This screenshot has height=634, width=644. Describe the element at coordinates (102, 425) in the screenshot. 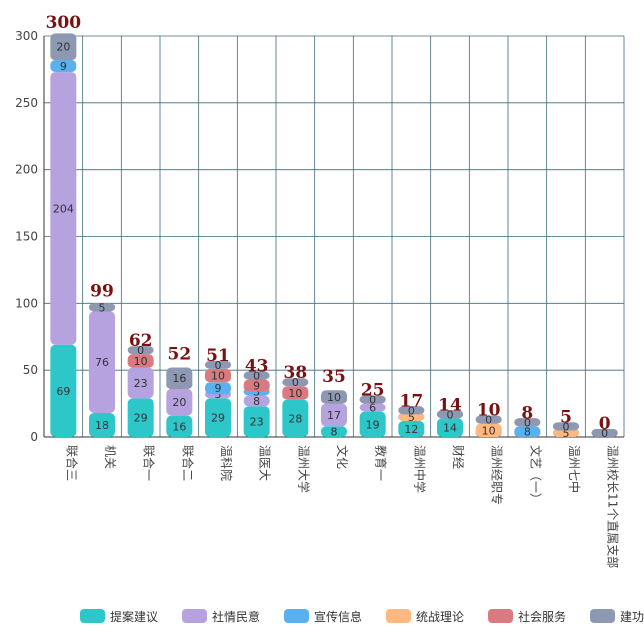

I see `bar-value-label: 18` at that location.